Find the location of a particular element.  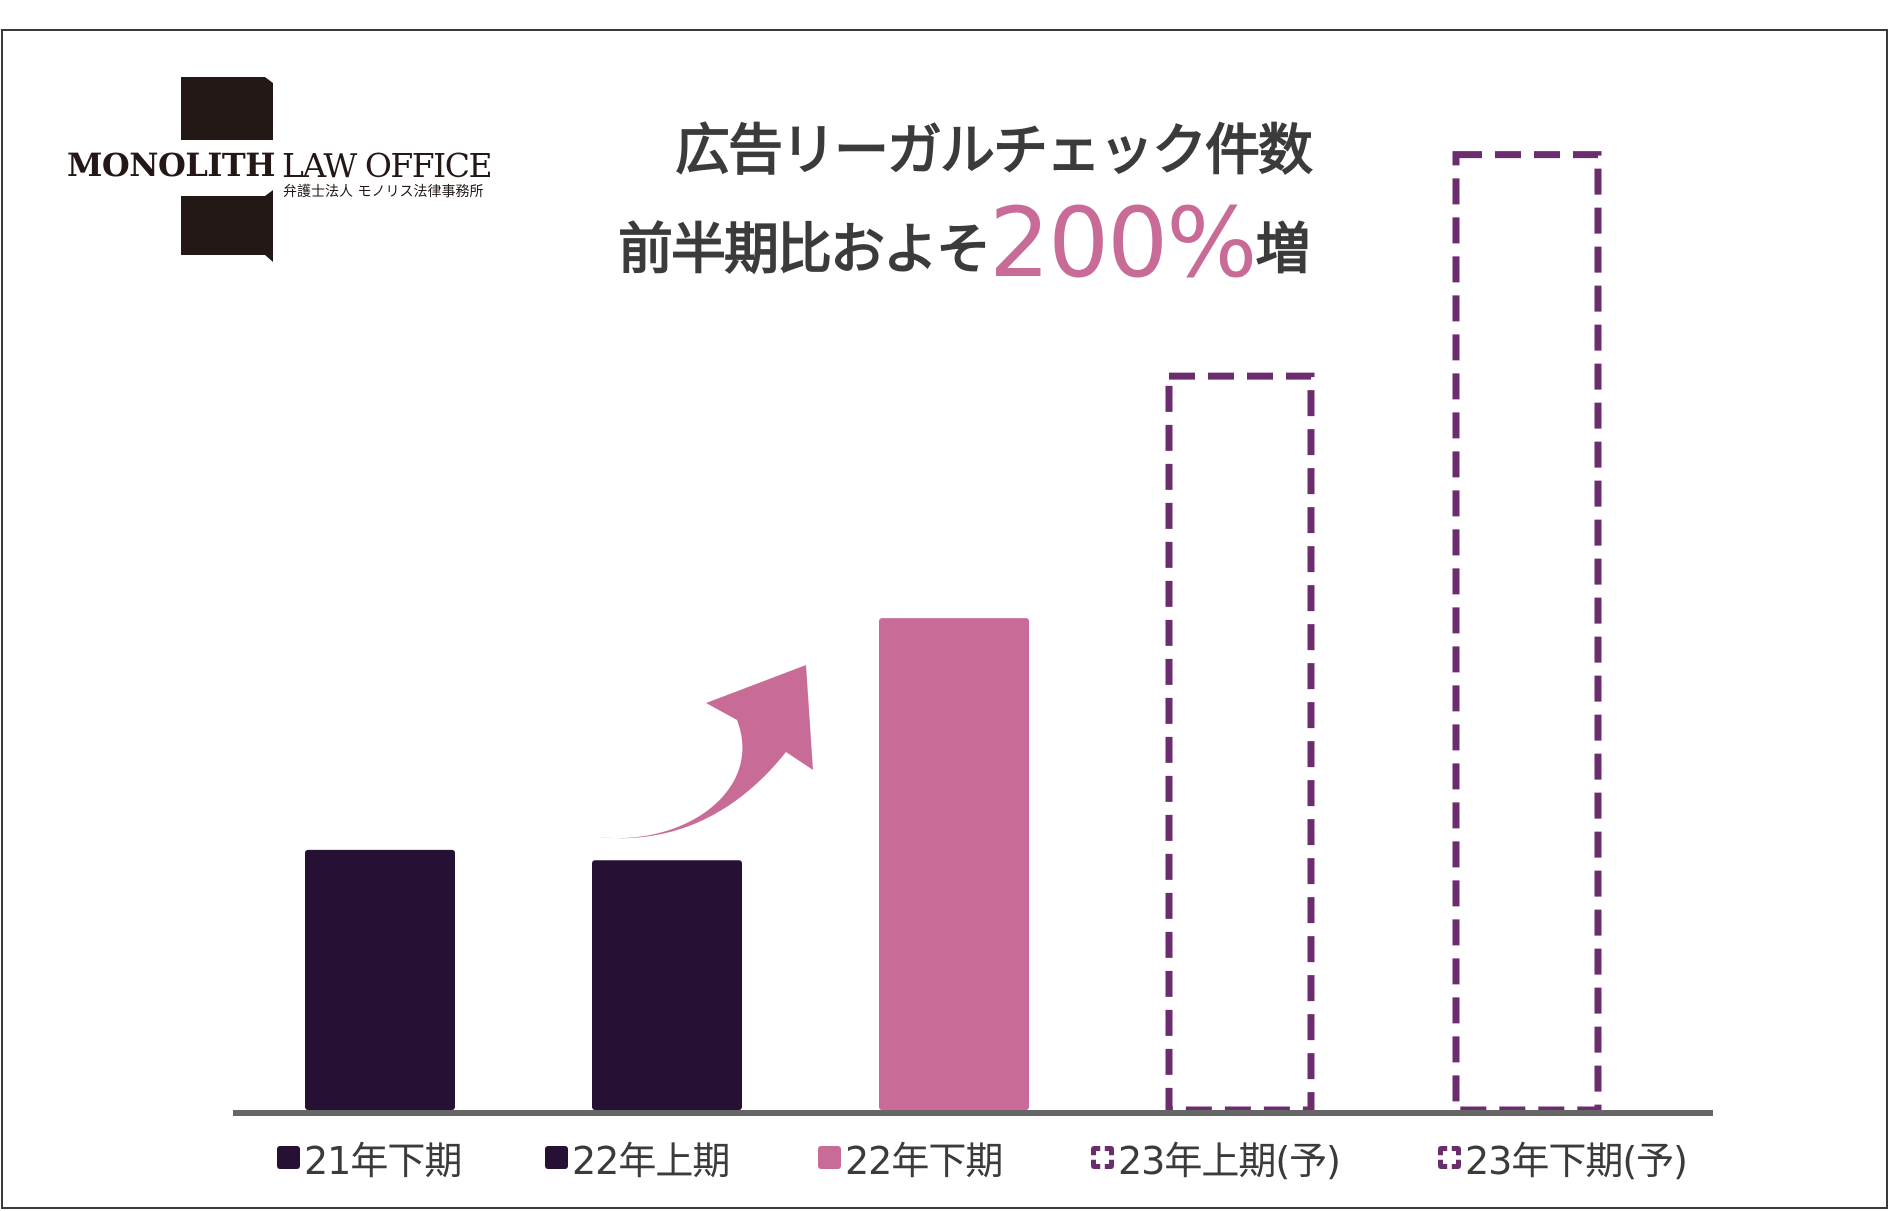

chart-title: 広告リーガルチェック件数 is located at coordinates (994, 150).